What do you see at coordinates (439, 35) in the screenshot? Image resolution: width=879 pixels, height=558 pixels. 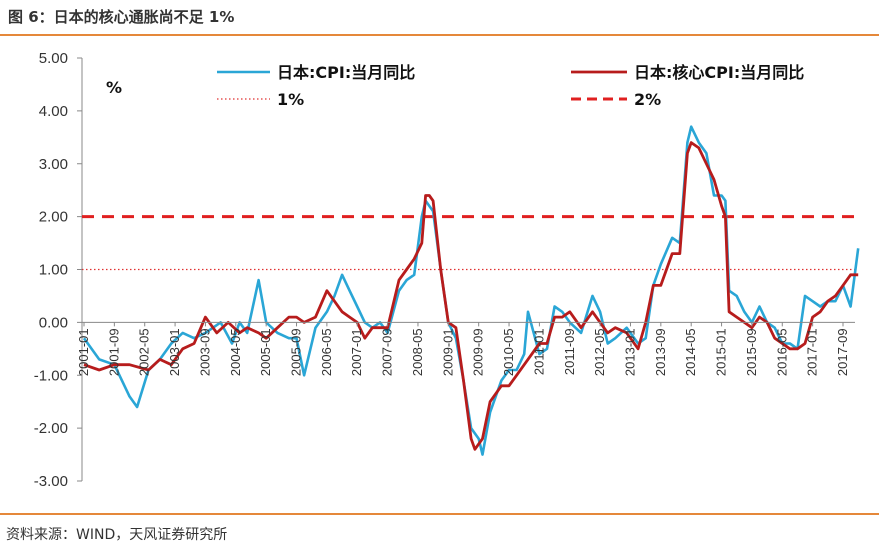 I see `header-rule` at bounding box center [439, 35].